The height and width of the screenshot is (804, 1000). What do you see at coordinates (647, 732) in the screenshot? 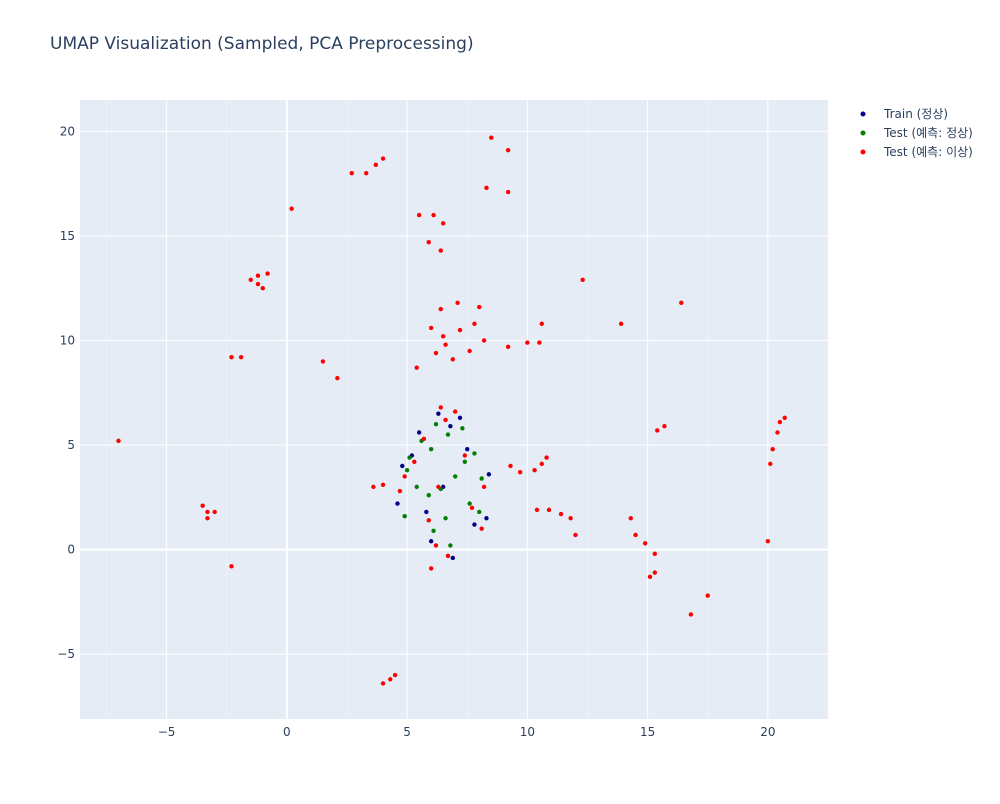
I see `x-tick-label: 15` at bounding box center [647, 732].